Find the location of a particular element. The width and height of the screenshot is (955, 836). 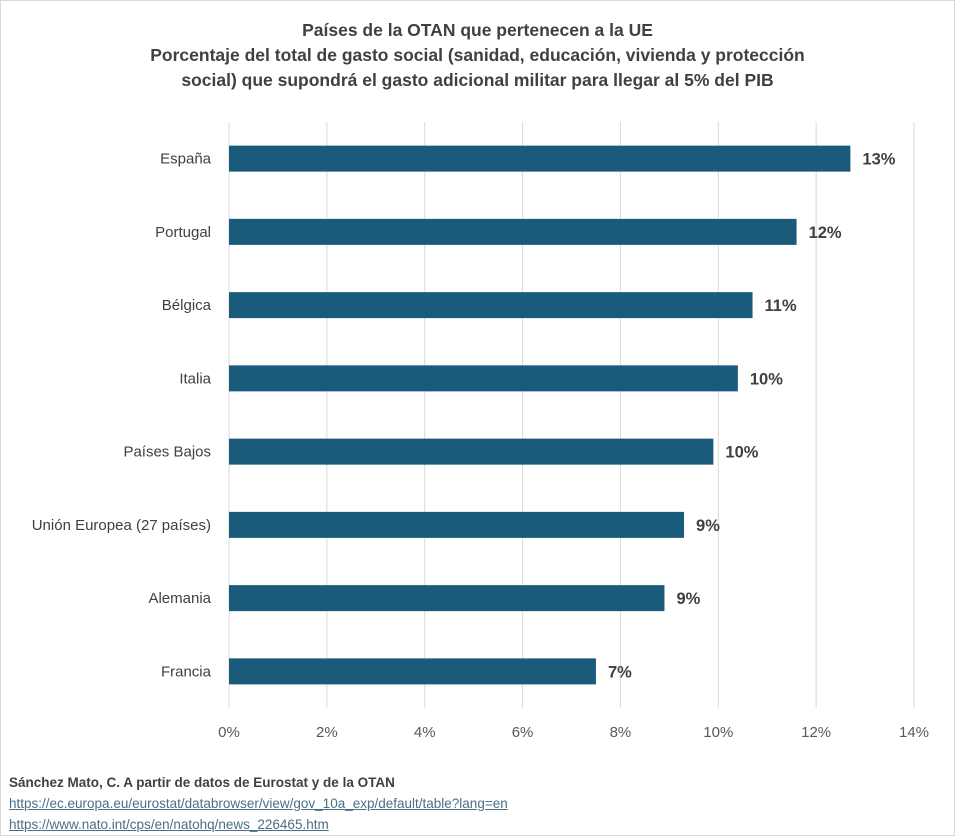

x-tick-label: 8% is located at coordinates (621, 732).